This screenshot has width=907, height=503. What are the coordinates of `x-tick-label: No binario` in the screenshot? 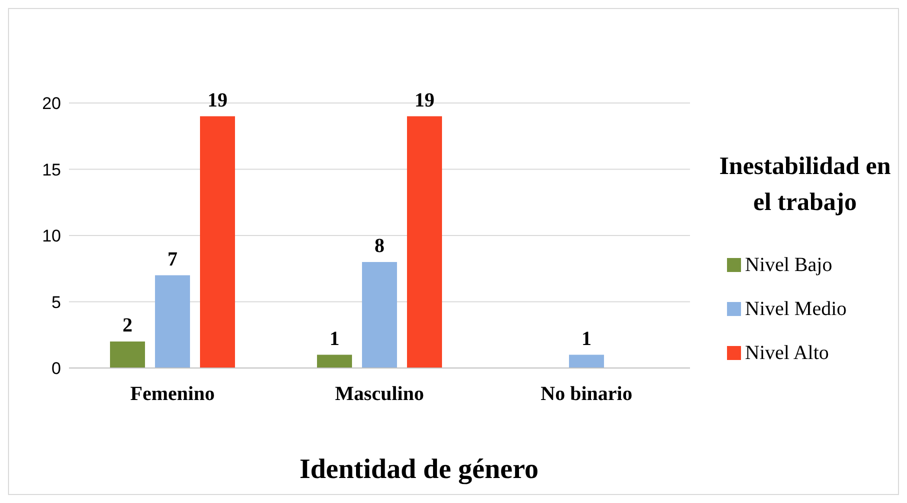 It's located at (586, 394).